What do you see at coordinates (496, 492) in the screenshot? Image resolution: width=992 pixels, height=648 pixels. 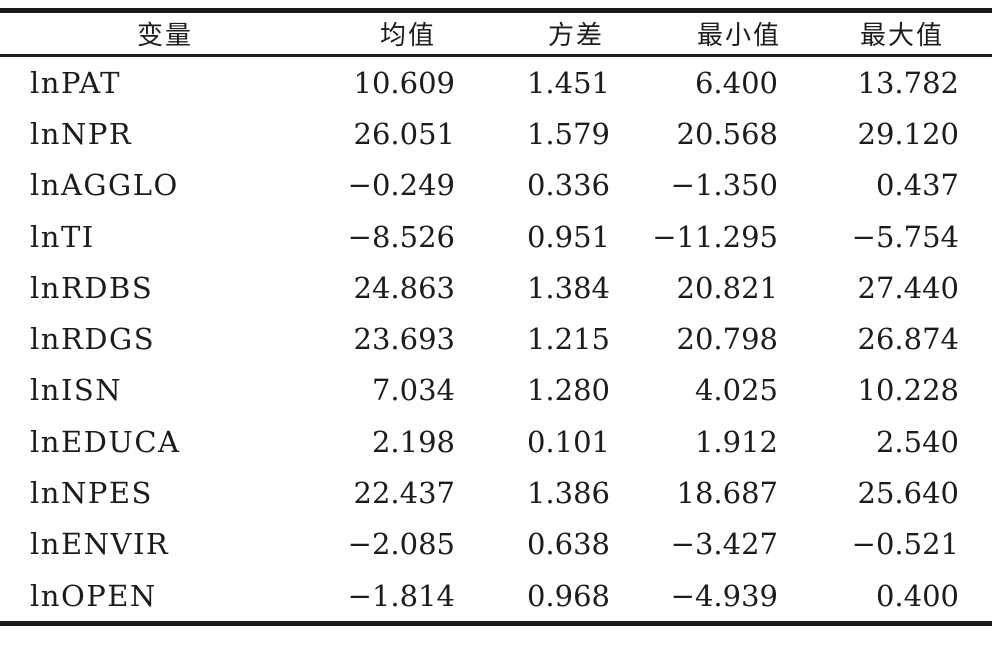 I see `table-row: lnNPES 22.437 1.386 18.687 25.640` at bounding box center [496, 492].